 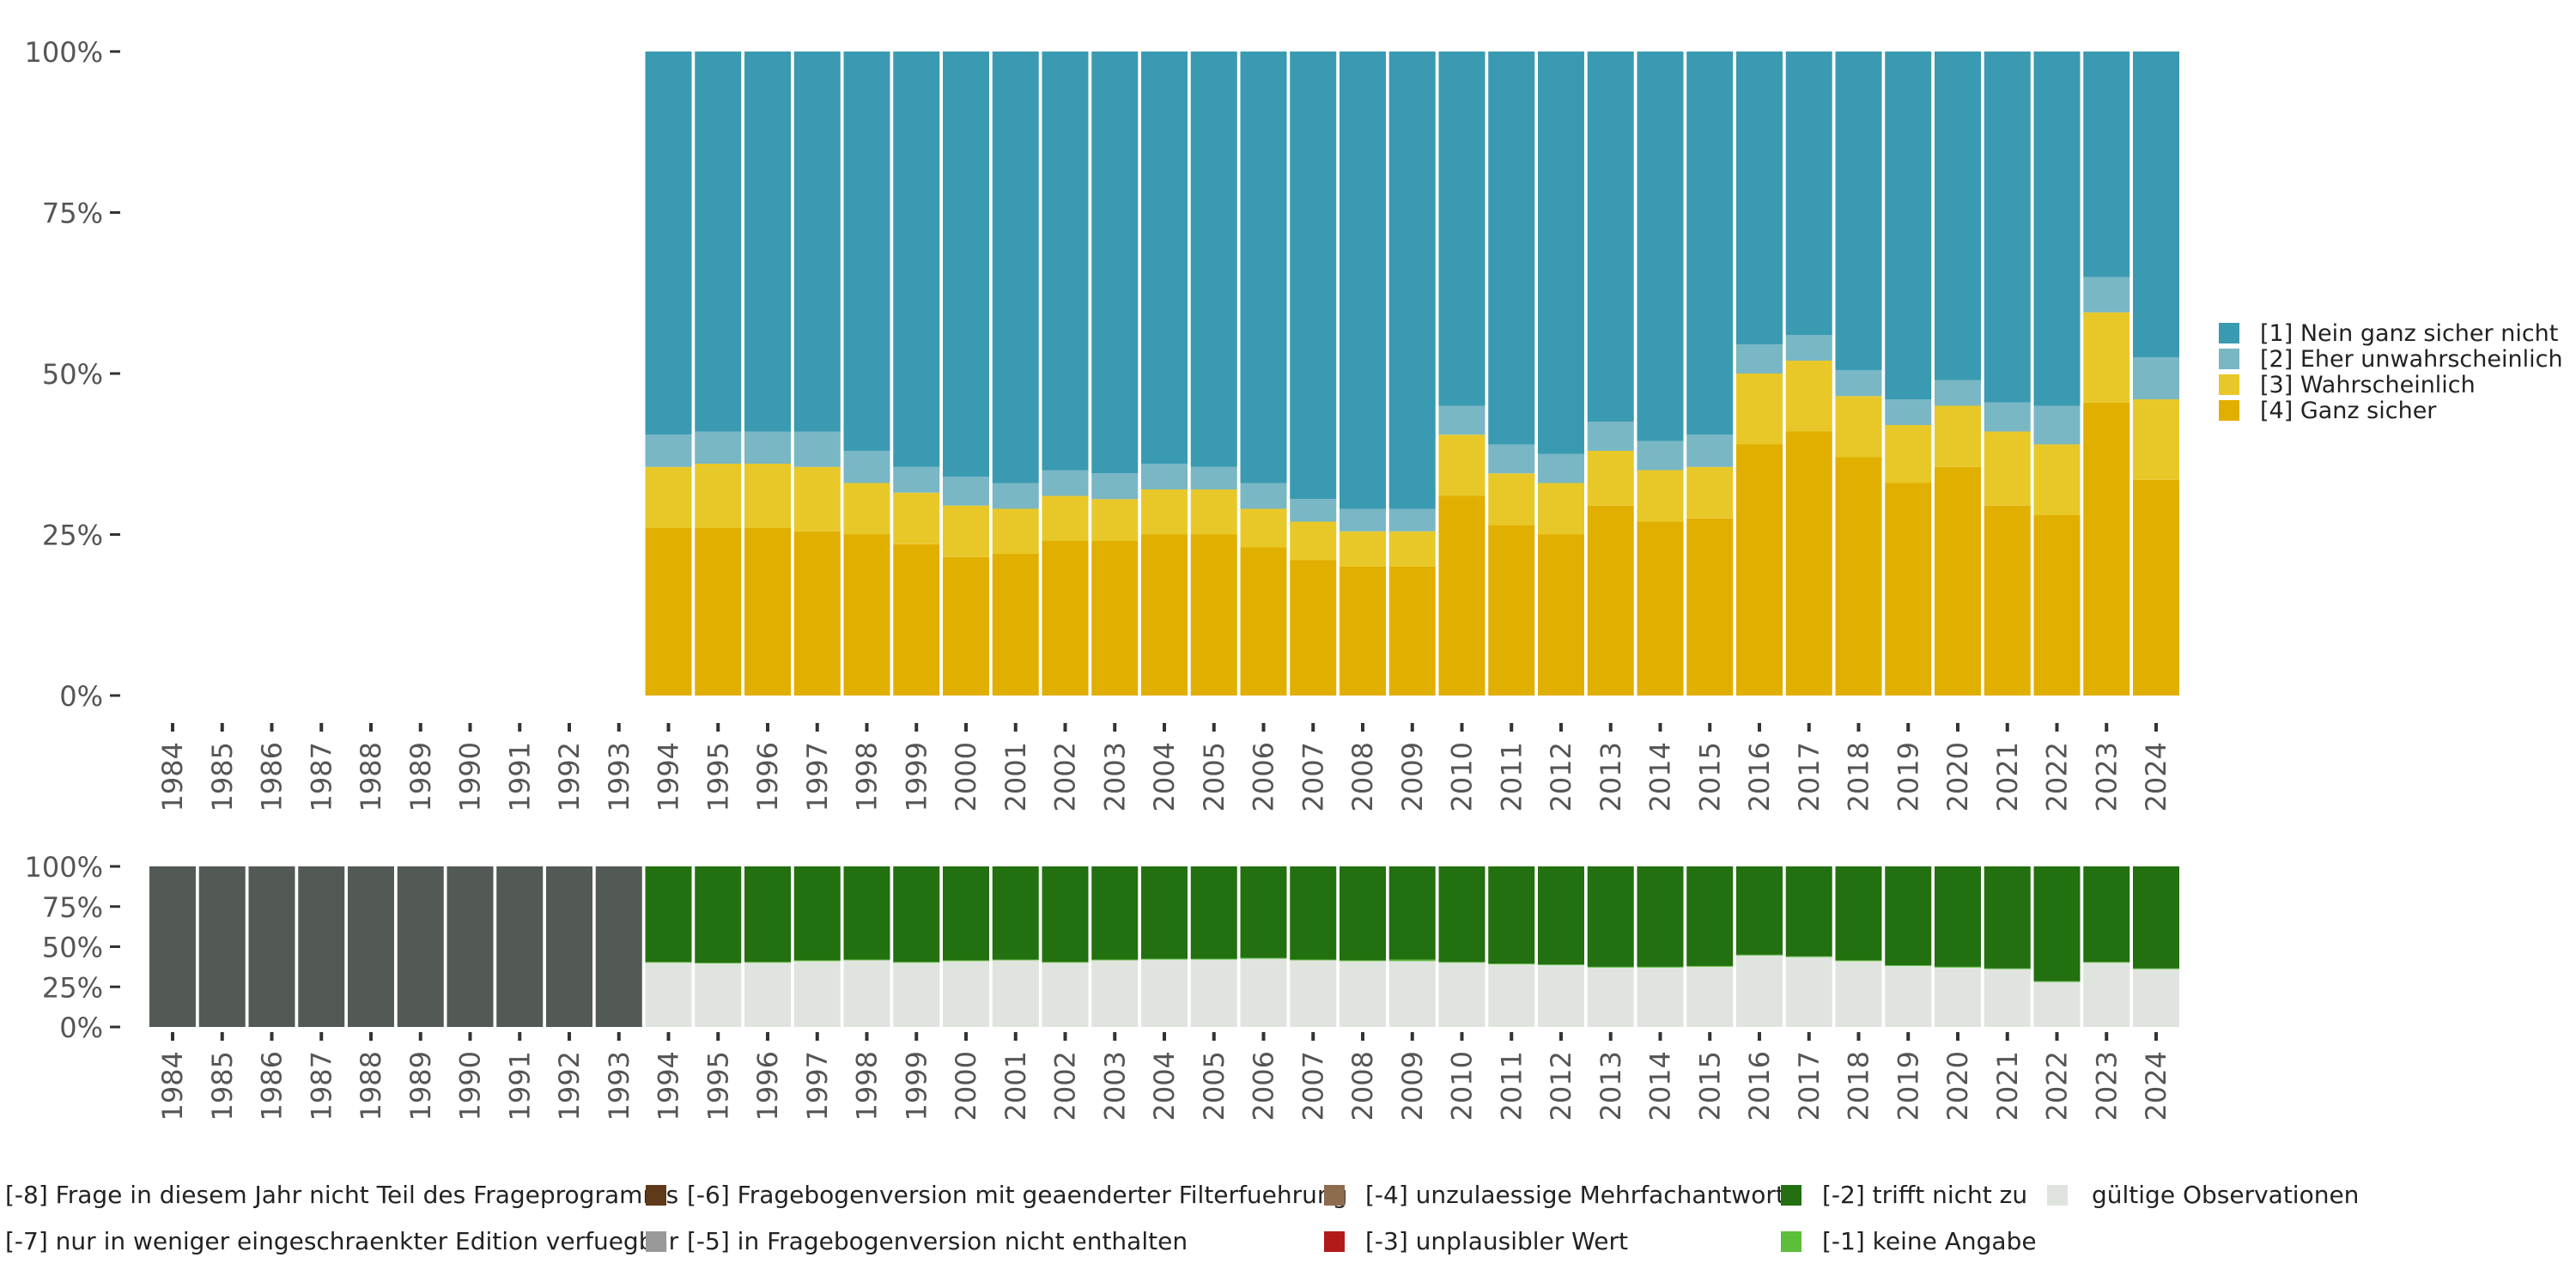 What do you see at coordinates (1214, 1086) in the screenshot?
I see `x-tick-label: 2005` at bounding box center [1214, 1086].